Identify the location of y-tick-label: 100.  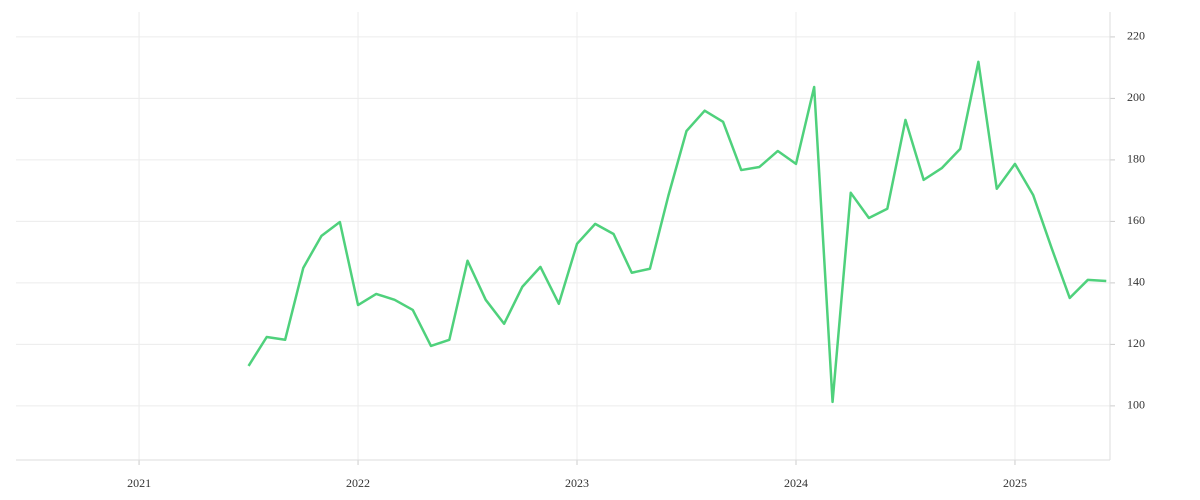
(1136, 405).